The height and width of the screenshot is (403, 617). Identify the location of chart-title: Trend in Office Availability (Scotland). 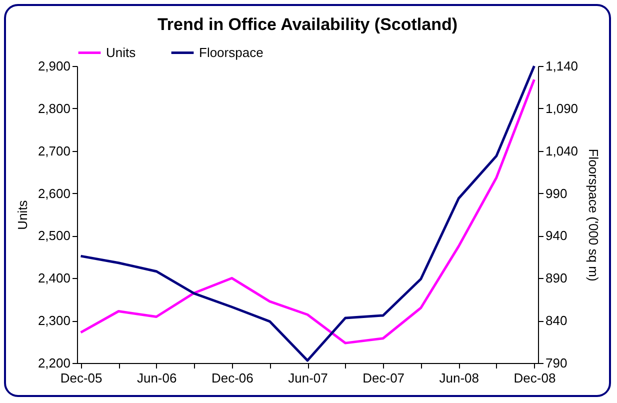
(307, 24).